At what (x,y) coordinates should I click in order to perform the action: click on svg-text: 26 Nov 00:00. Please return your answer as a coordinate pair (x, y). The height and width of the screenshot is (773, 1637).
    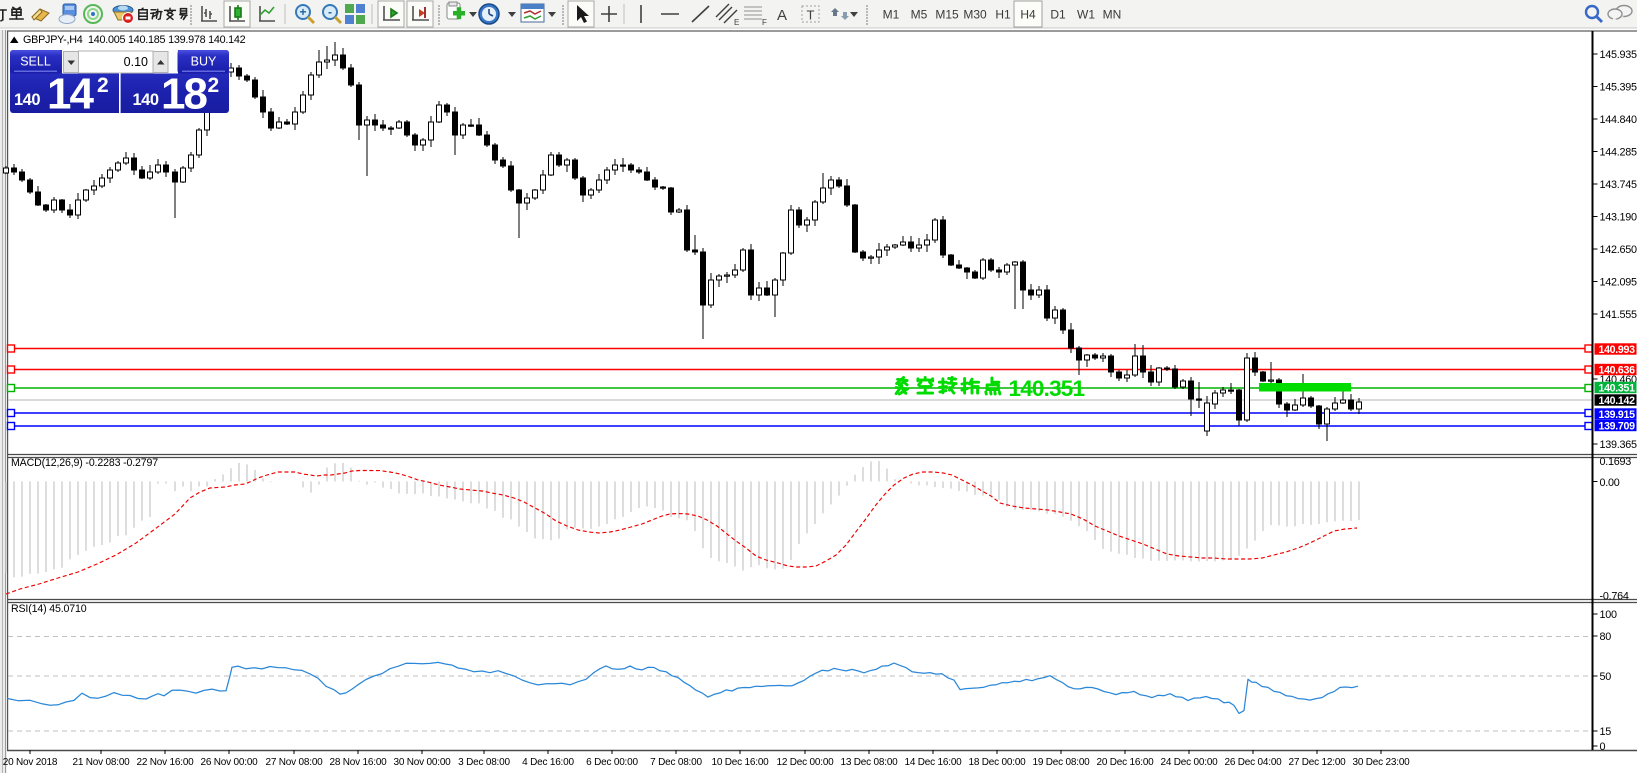
    Looking at the image, I should click on (229, 762).